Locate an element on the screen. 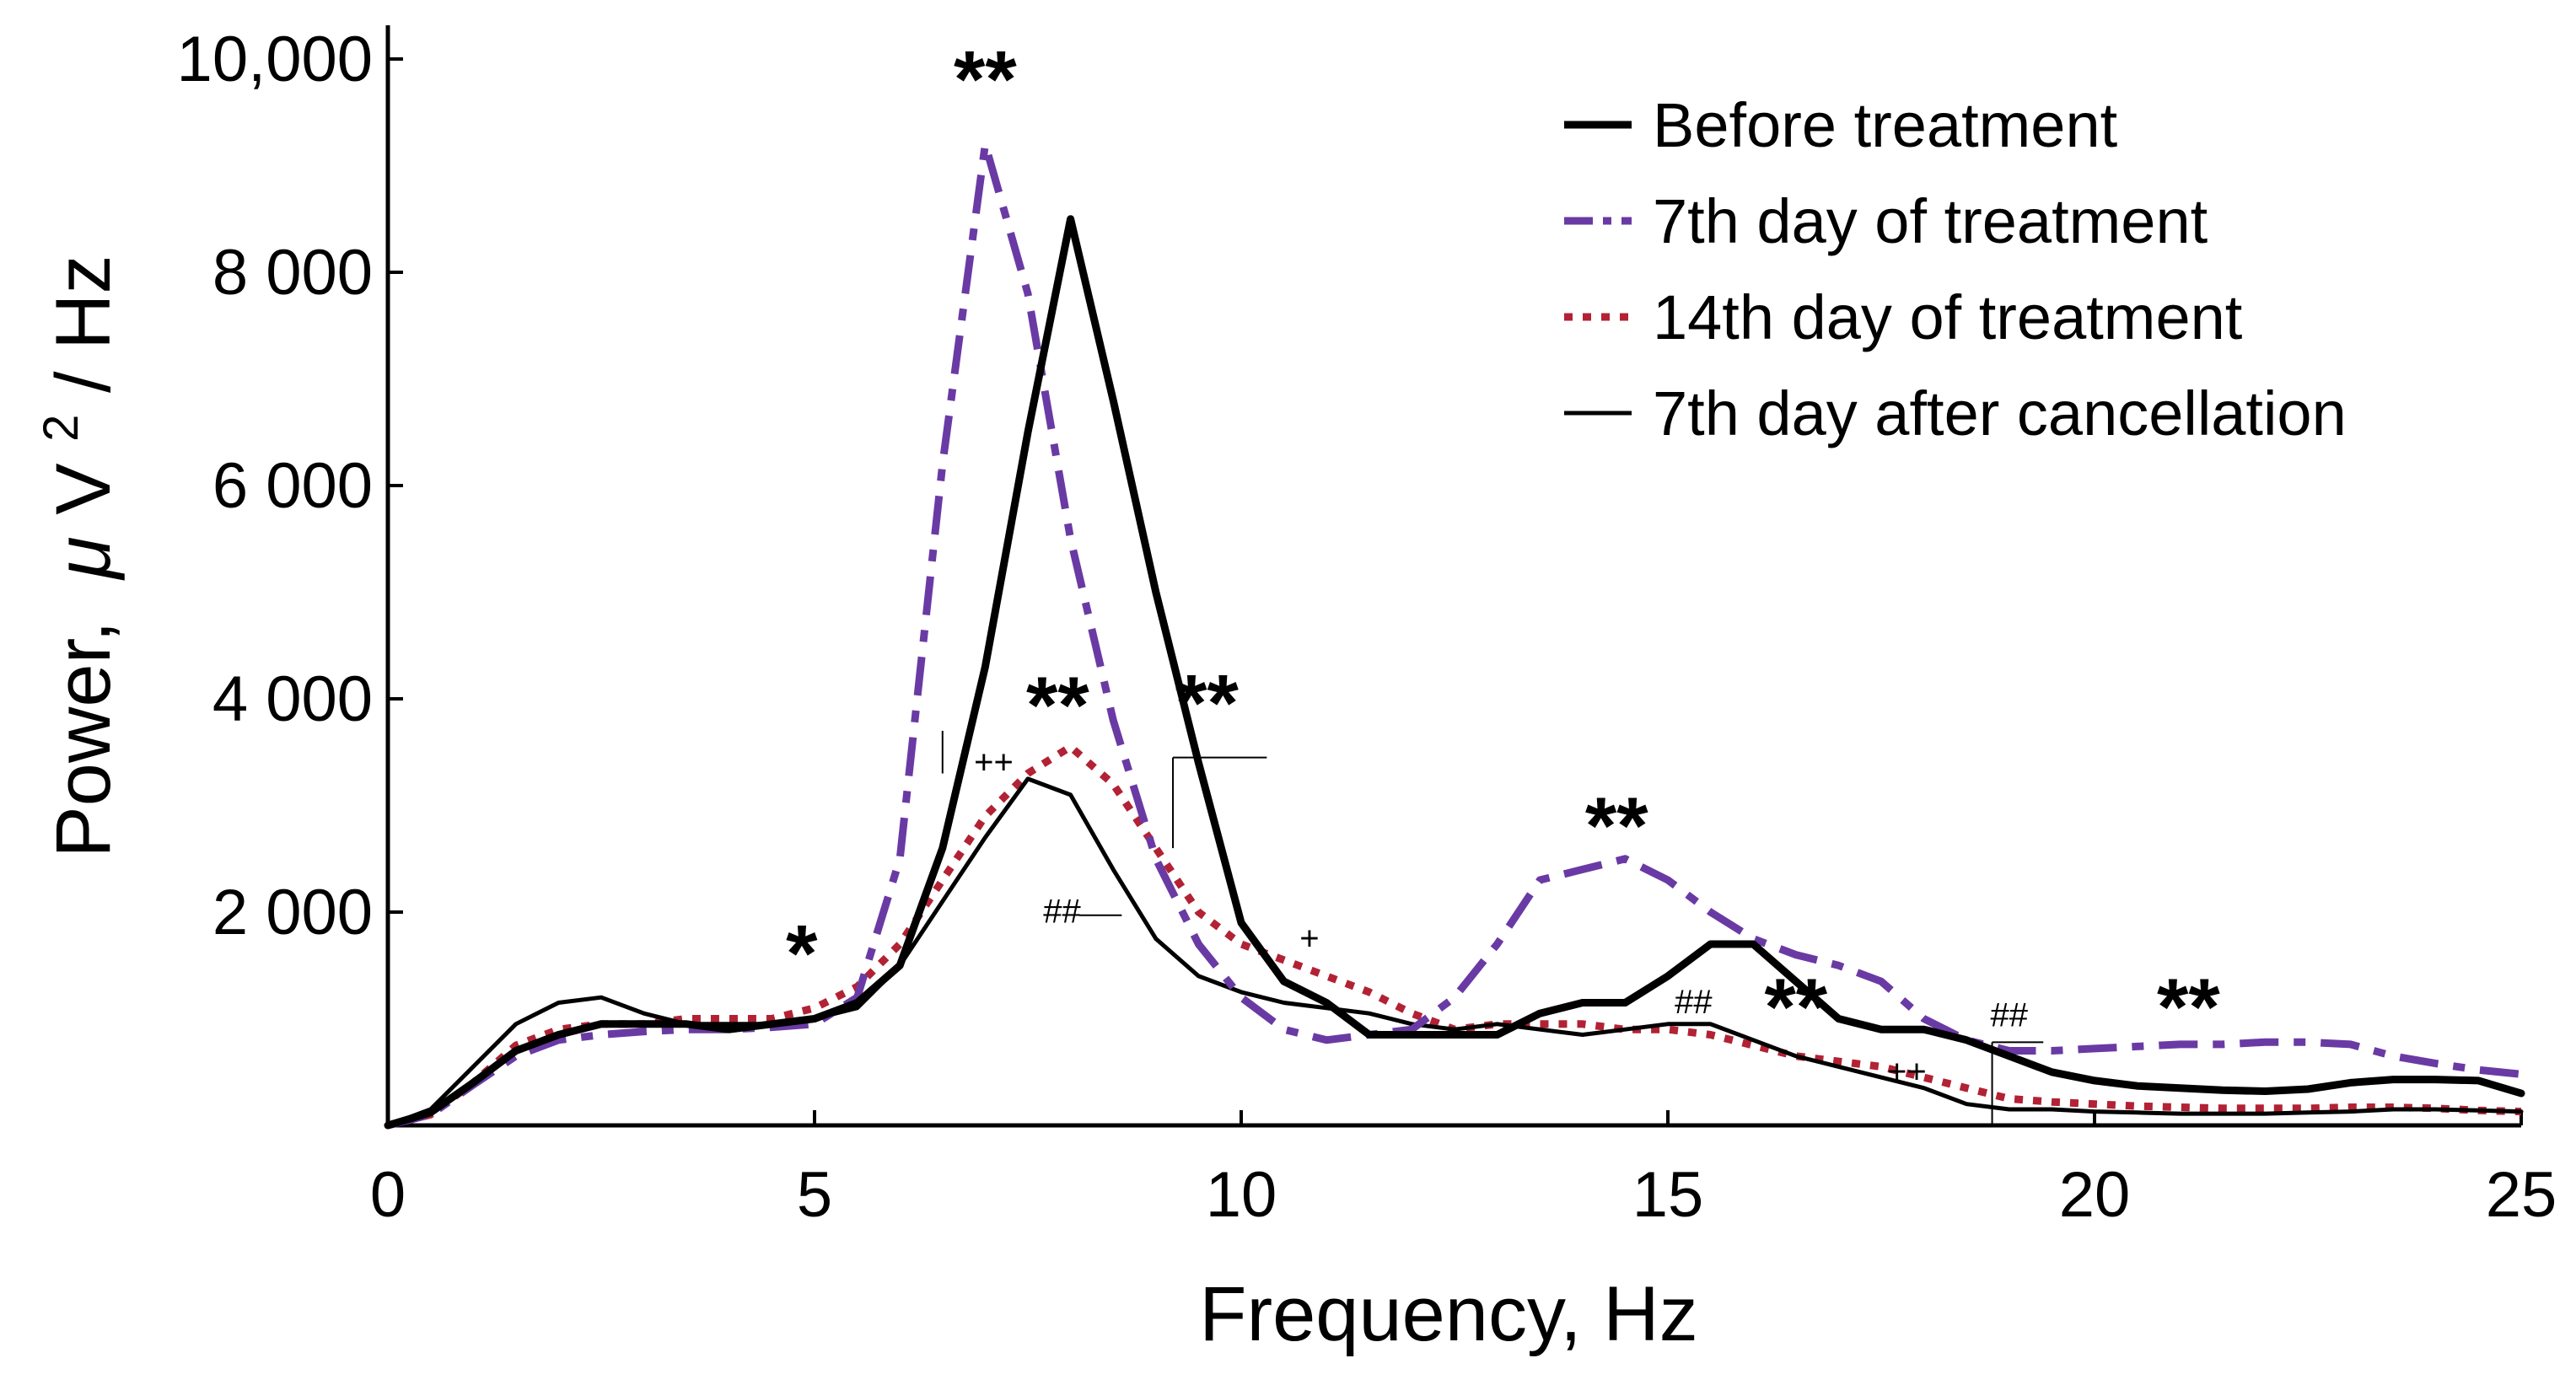 The height and width of the screenshot is (1385, 2576). x-tick-label: 15 is located at coordinates (1668, 1195).